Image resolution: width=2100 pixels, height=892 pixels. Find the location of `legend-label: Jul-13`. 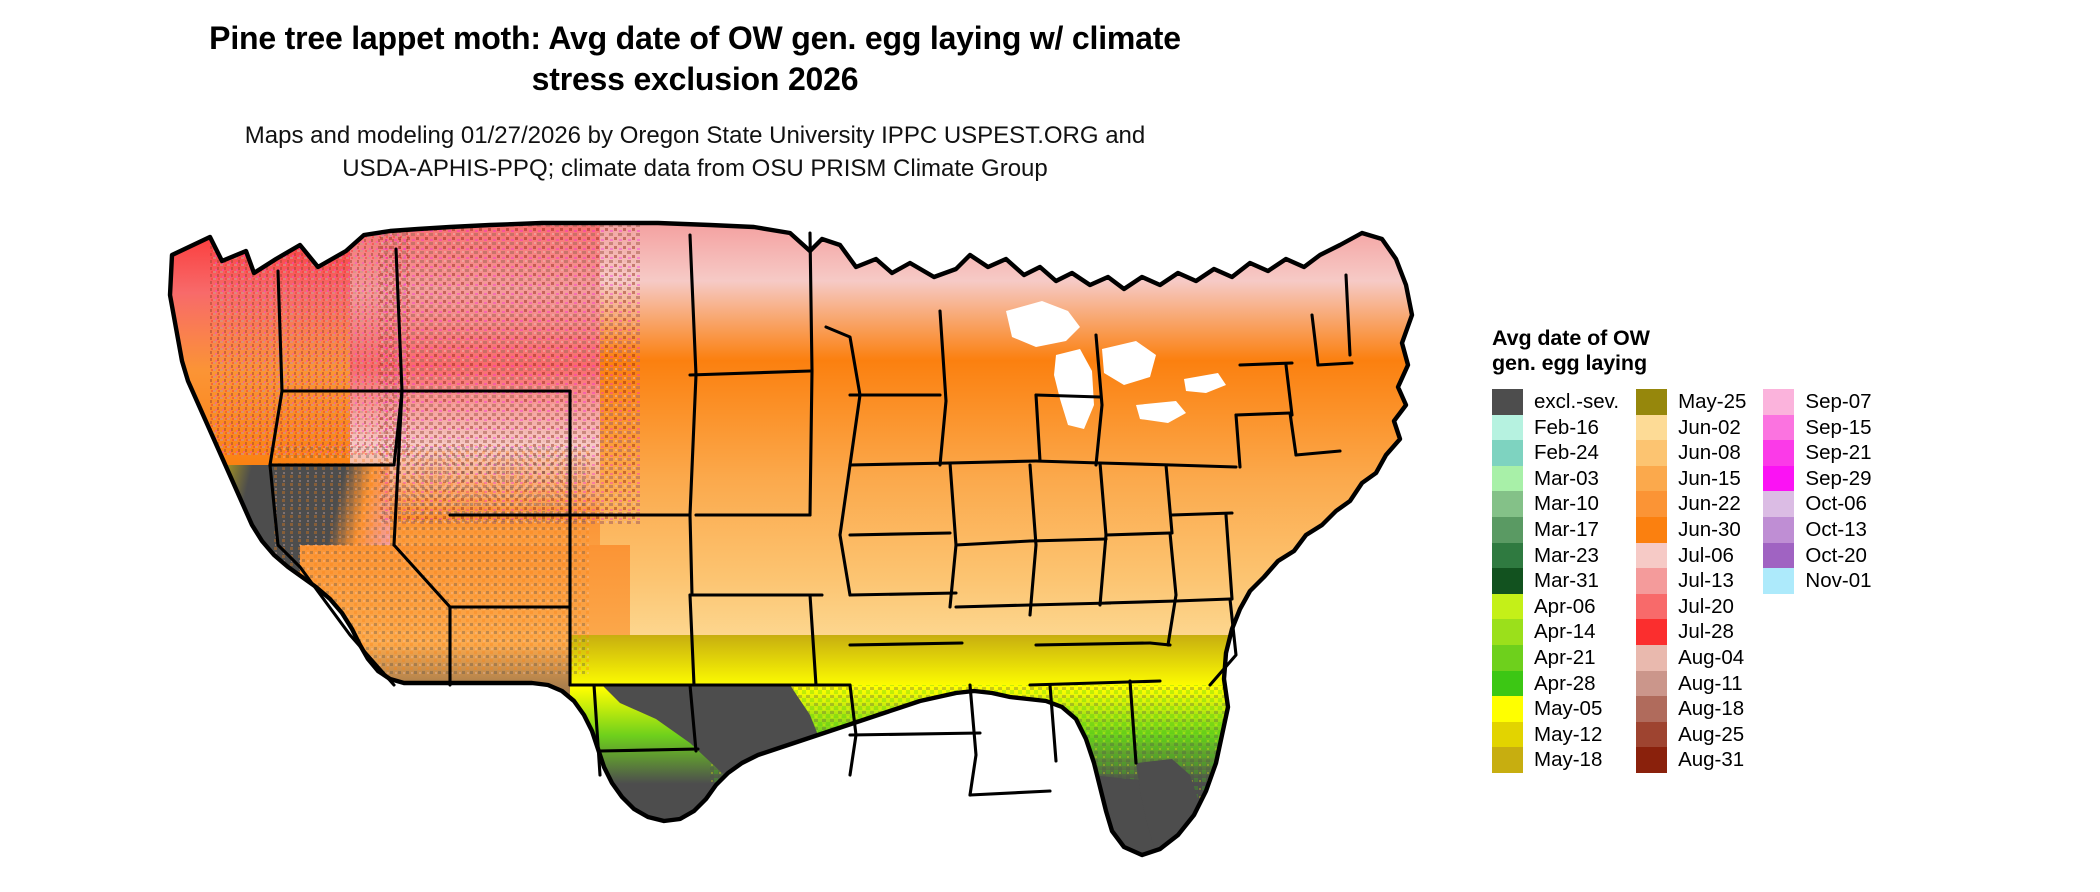

legend-label: Jul-13 is located at coordinates (1706, 581).